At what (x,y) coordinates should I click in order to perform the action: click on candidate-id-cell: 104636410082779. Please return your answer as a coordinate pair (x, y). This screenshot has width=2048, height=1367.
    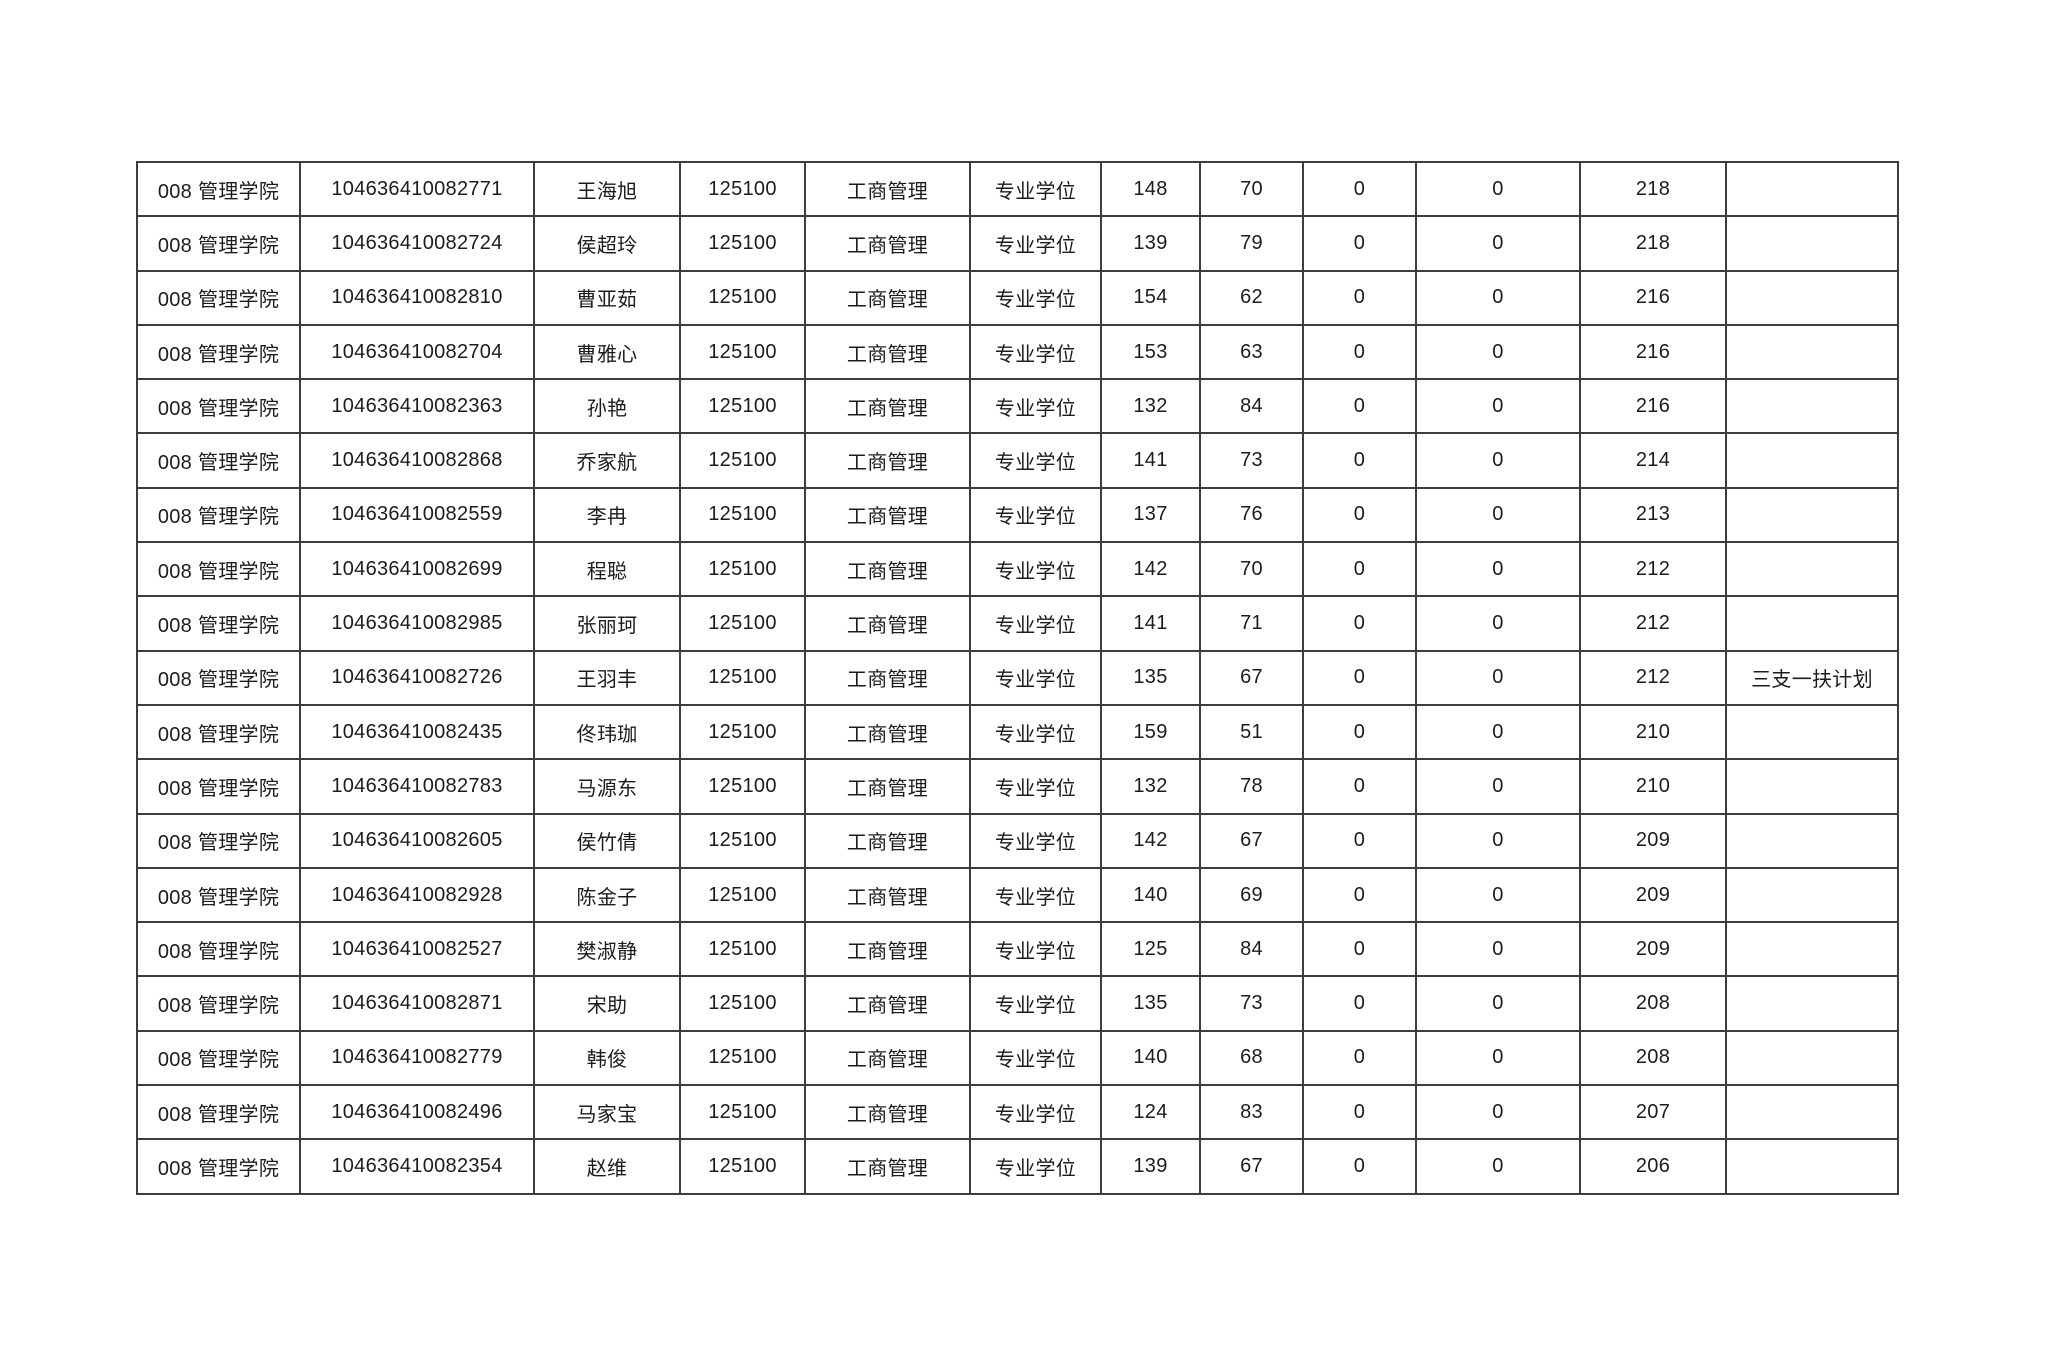
    Looking at the image, I should click on (417, 1058).